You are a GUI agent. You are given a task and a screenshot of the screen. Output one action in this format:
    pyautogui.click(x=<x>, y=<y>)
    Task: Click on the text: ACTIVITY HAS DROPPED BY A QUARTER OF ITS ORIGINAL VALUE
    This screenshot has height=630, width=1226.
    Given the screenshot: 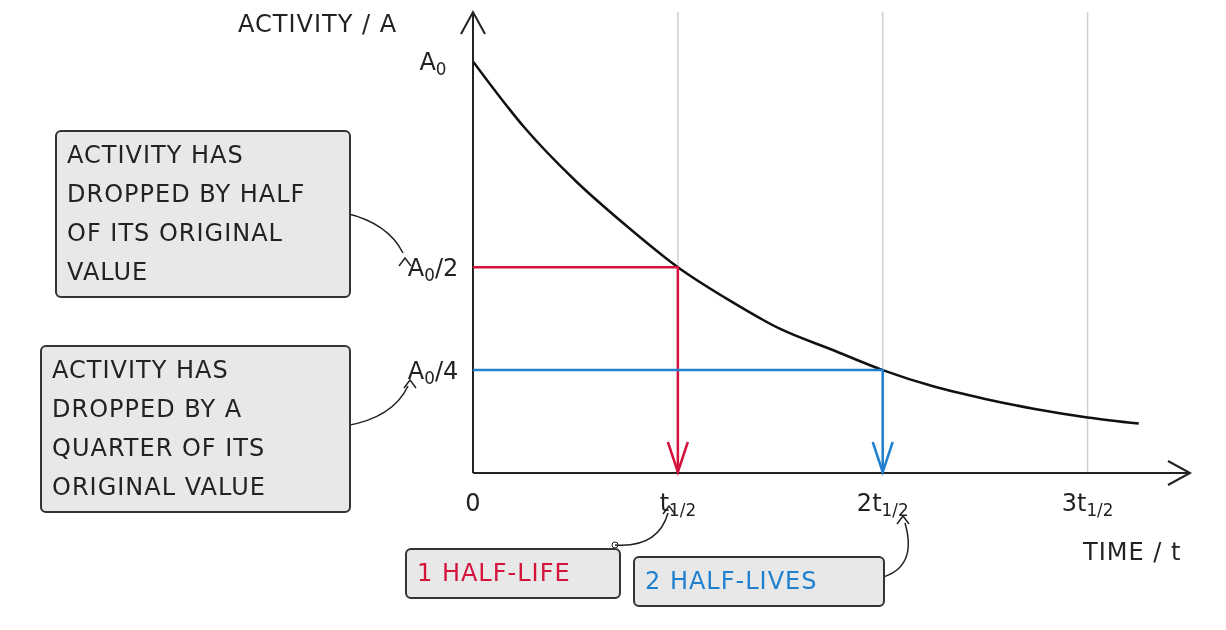 What is the action you would take?
    pyautogui.click(x=195, y=429)
    